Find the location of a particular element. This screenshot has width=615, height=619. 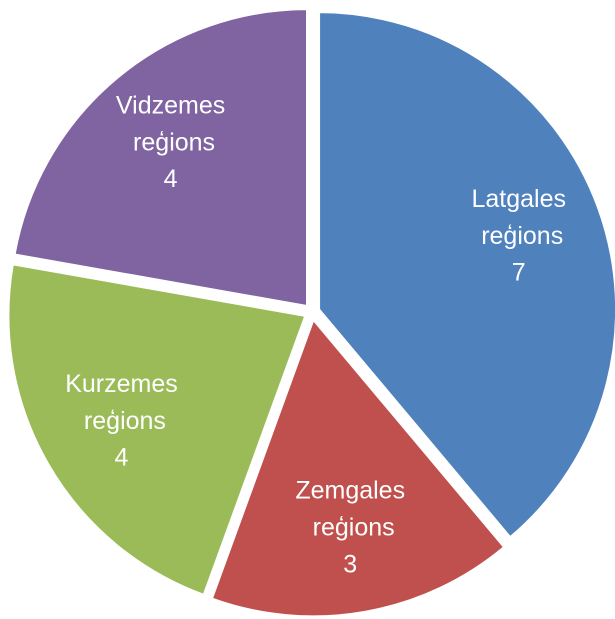

value-label: 3 is located at coordinates (350, 564).